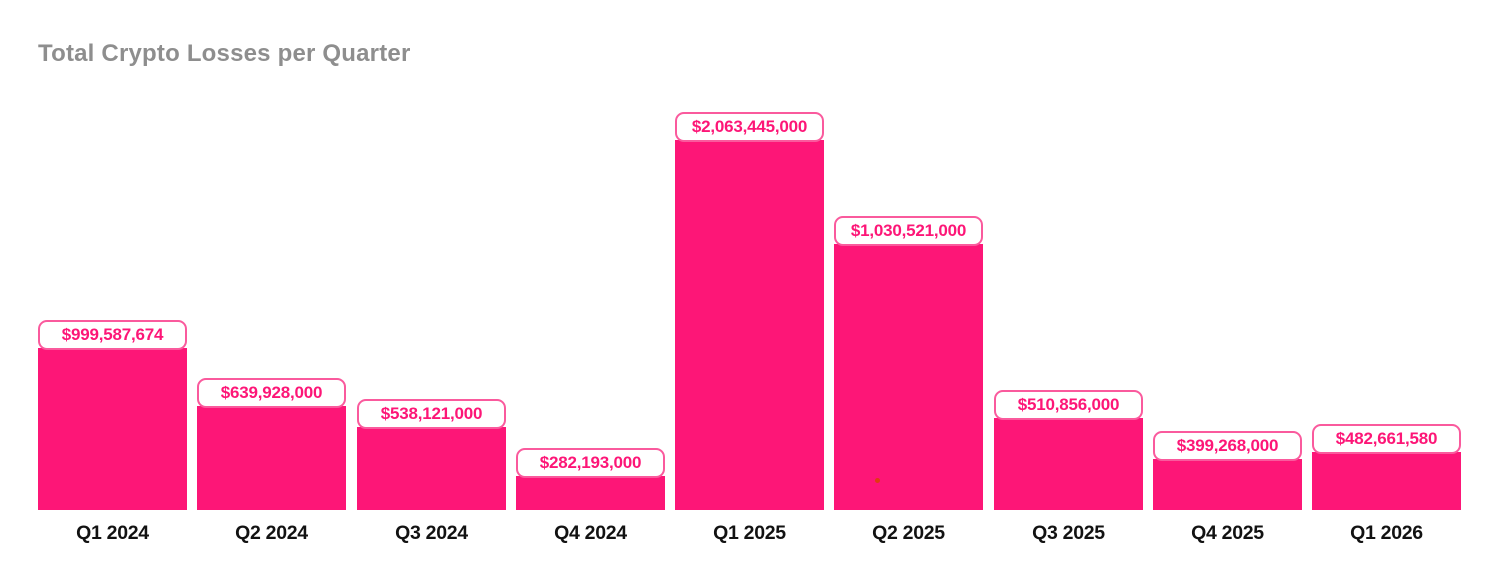 Image resolution: width=1485 pixels, height=561 pixels. I want to click on bar-group-q3-2025: $510,856,000, so click(1068, 450).